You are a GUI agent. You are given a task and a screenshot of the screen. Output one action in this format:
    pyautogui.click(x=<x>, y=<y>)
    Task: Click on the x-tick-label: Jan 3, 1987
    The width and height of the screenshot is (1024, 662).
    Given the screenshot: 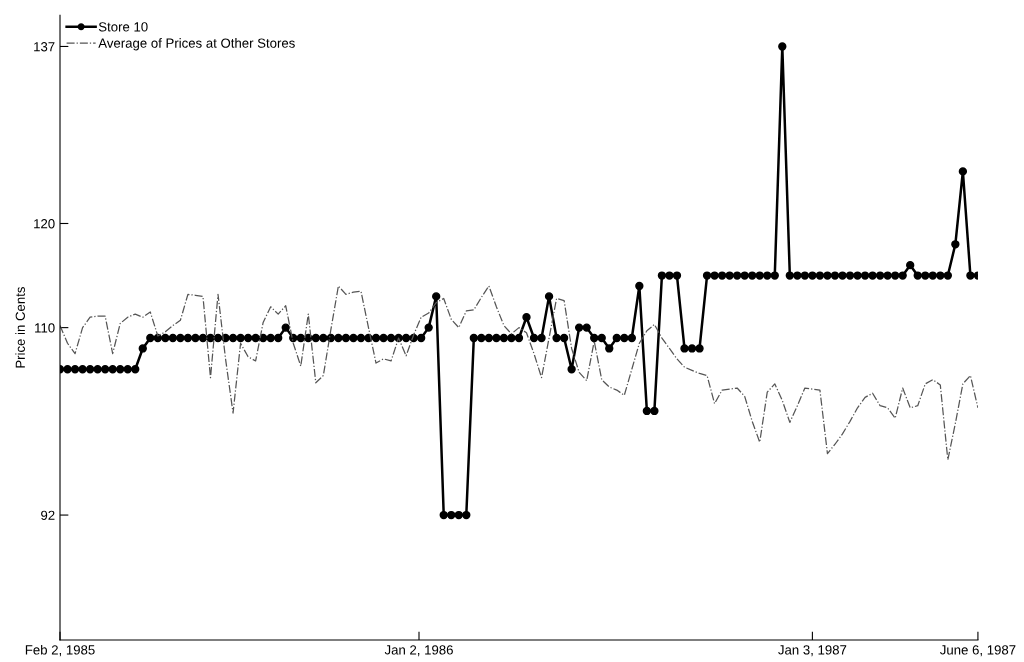 What is the action you would take?
    pyautogui.click(x=812, y=651)
    